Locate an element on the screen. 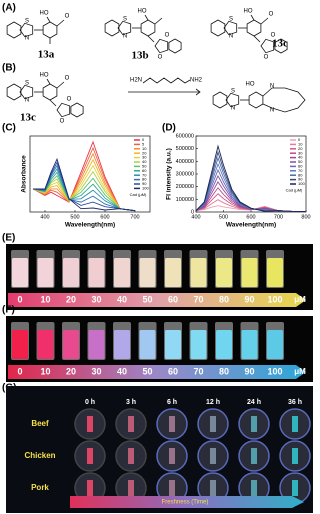 This screenshot has width=320, height=514. freshness-arrow is located at coordinates (187, 502).